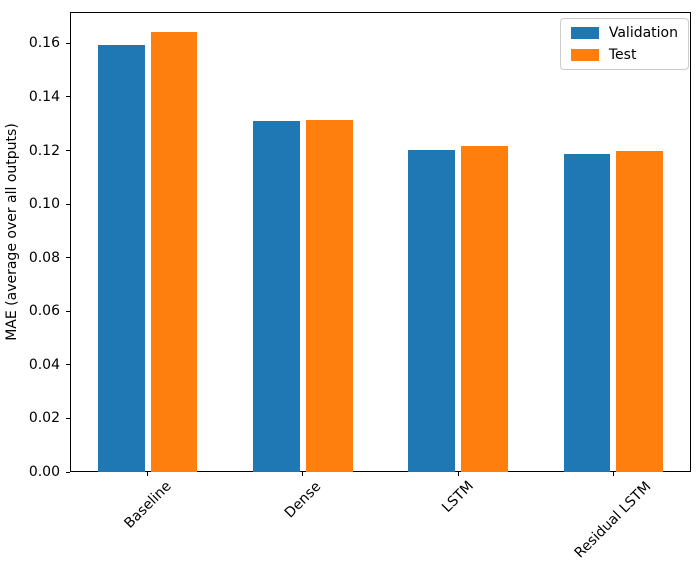  I want to click on bar-test-lstm, so click(484, 308).